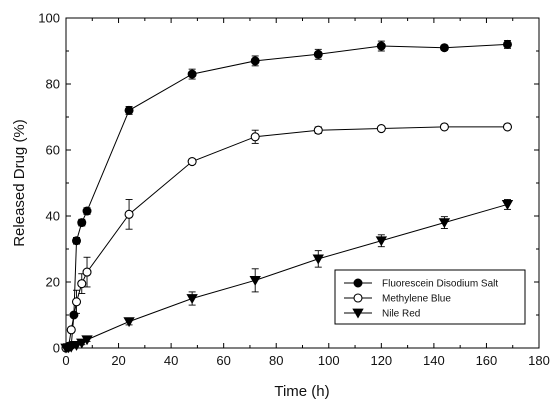  I want to click on x-tick-label: 0, so click(65, 360).